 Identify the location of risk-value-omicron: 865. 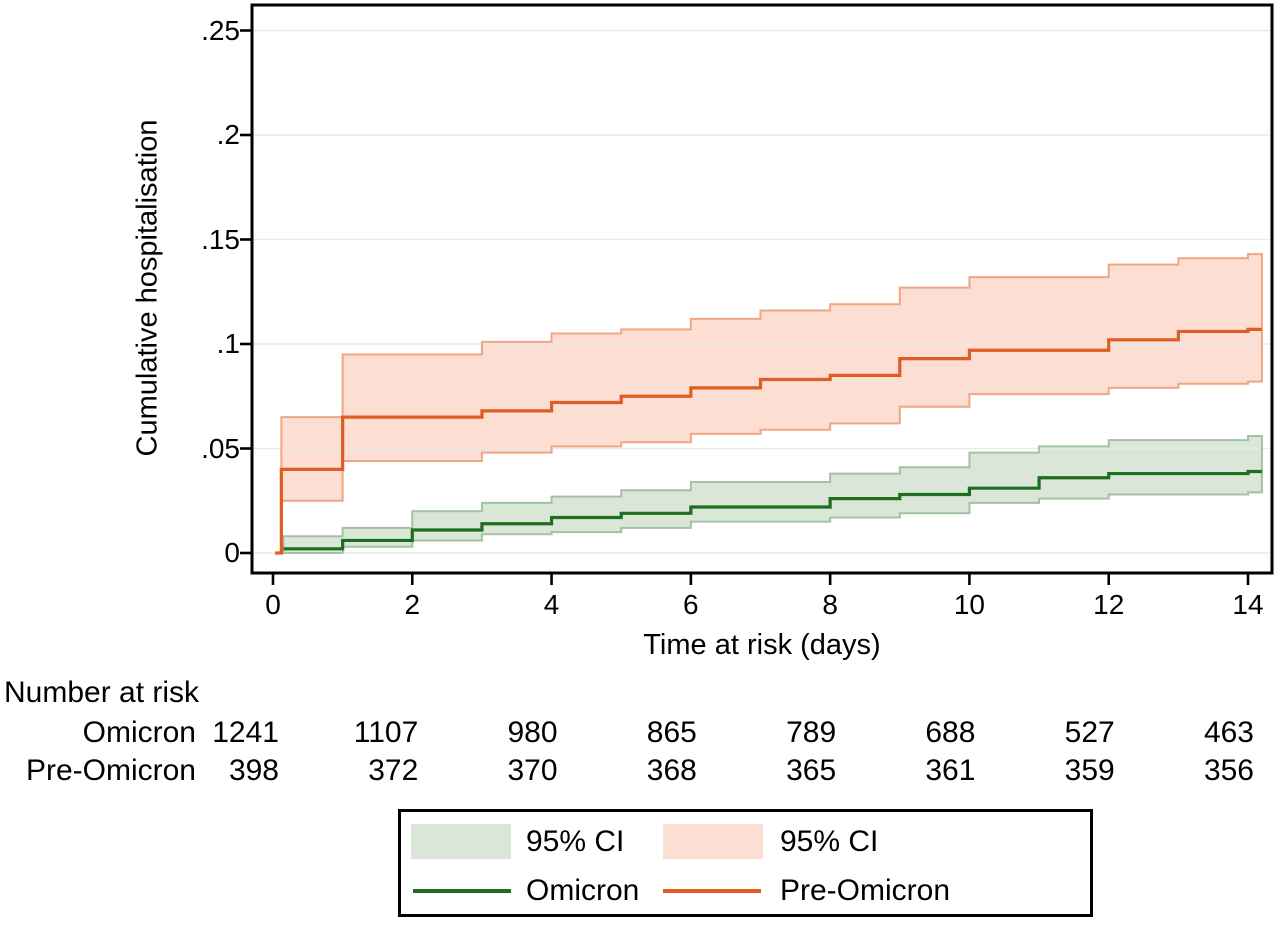
(671, 732).